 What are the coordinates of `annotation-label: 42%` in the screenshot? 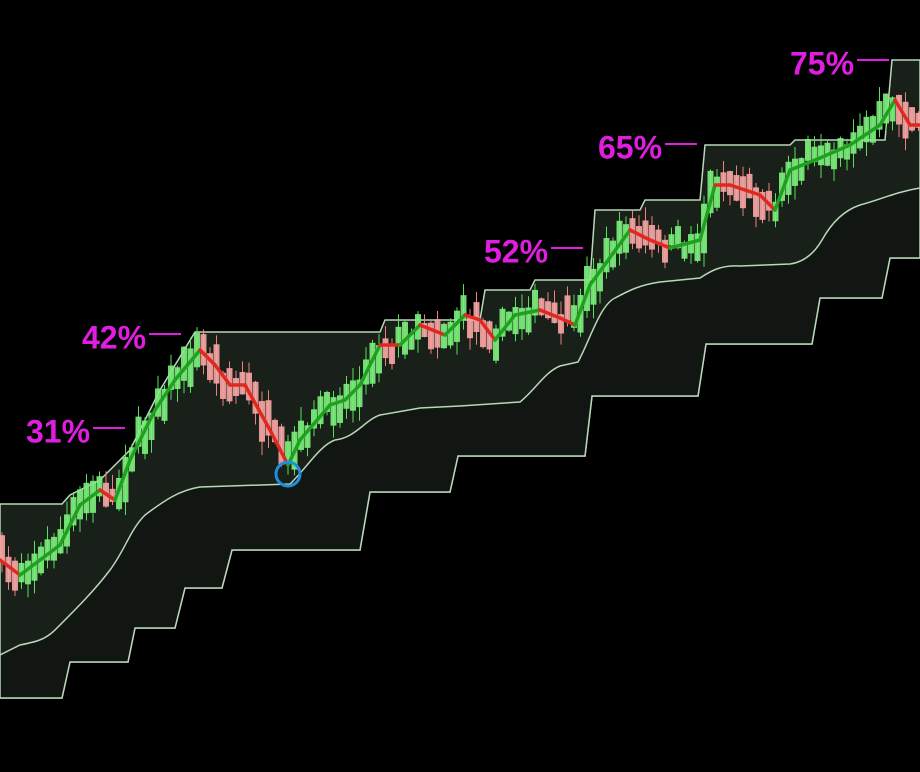 It's located at (114, 337).